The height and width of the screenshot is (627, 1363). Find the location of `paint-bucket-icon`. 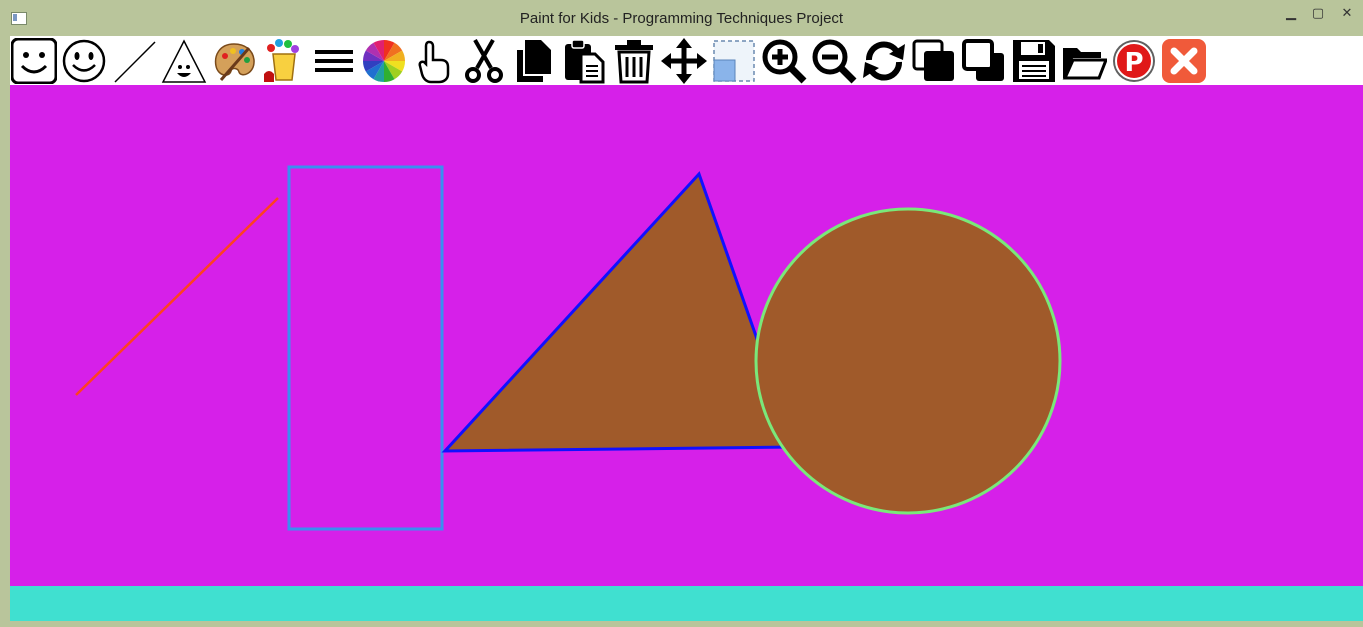

paint-bucket-icon is located at coordinates (284, 61).